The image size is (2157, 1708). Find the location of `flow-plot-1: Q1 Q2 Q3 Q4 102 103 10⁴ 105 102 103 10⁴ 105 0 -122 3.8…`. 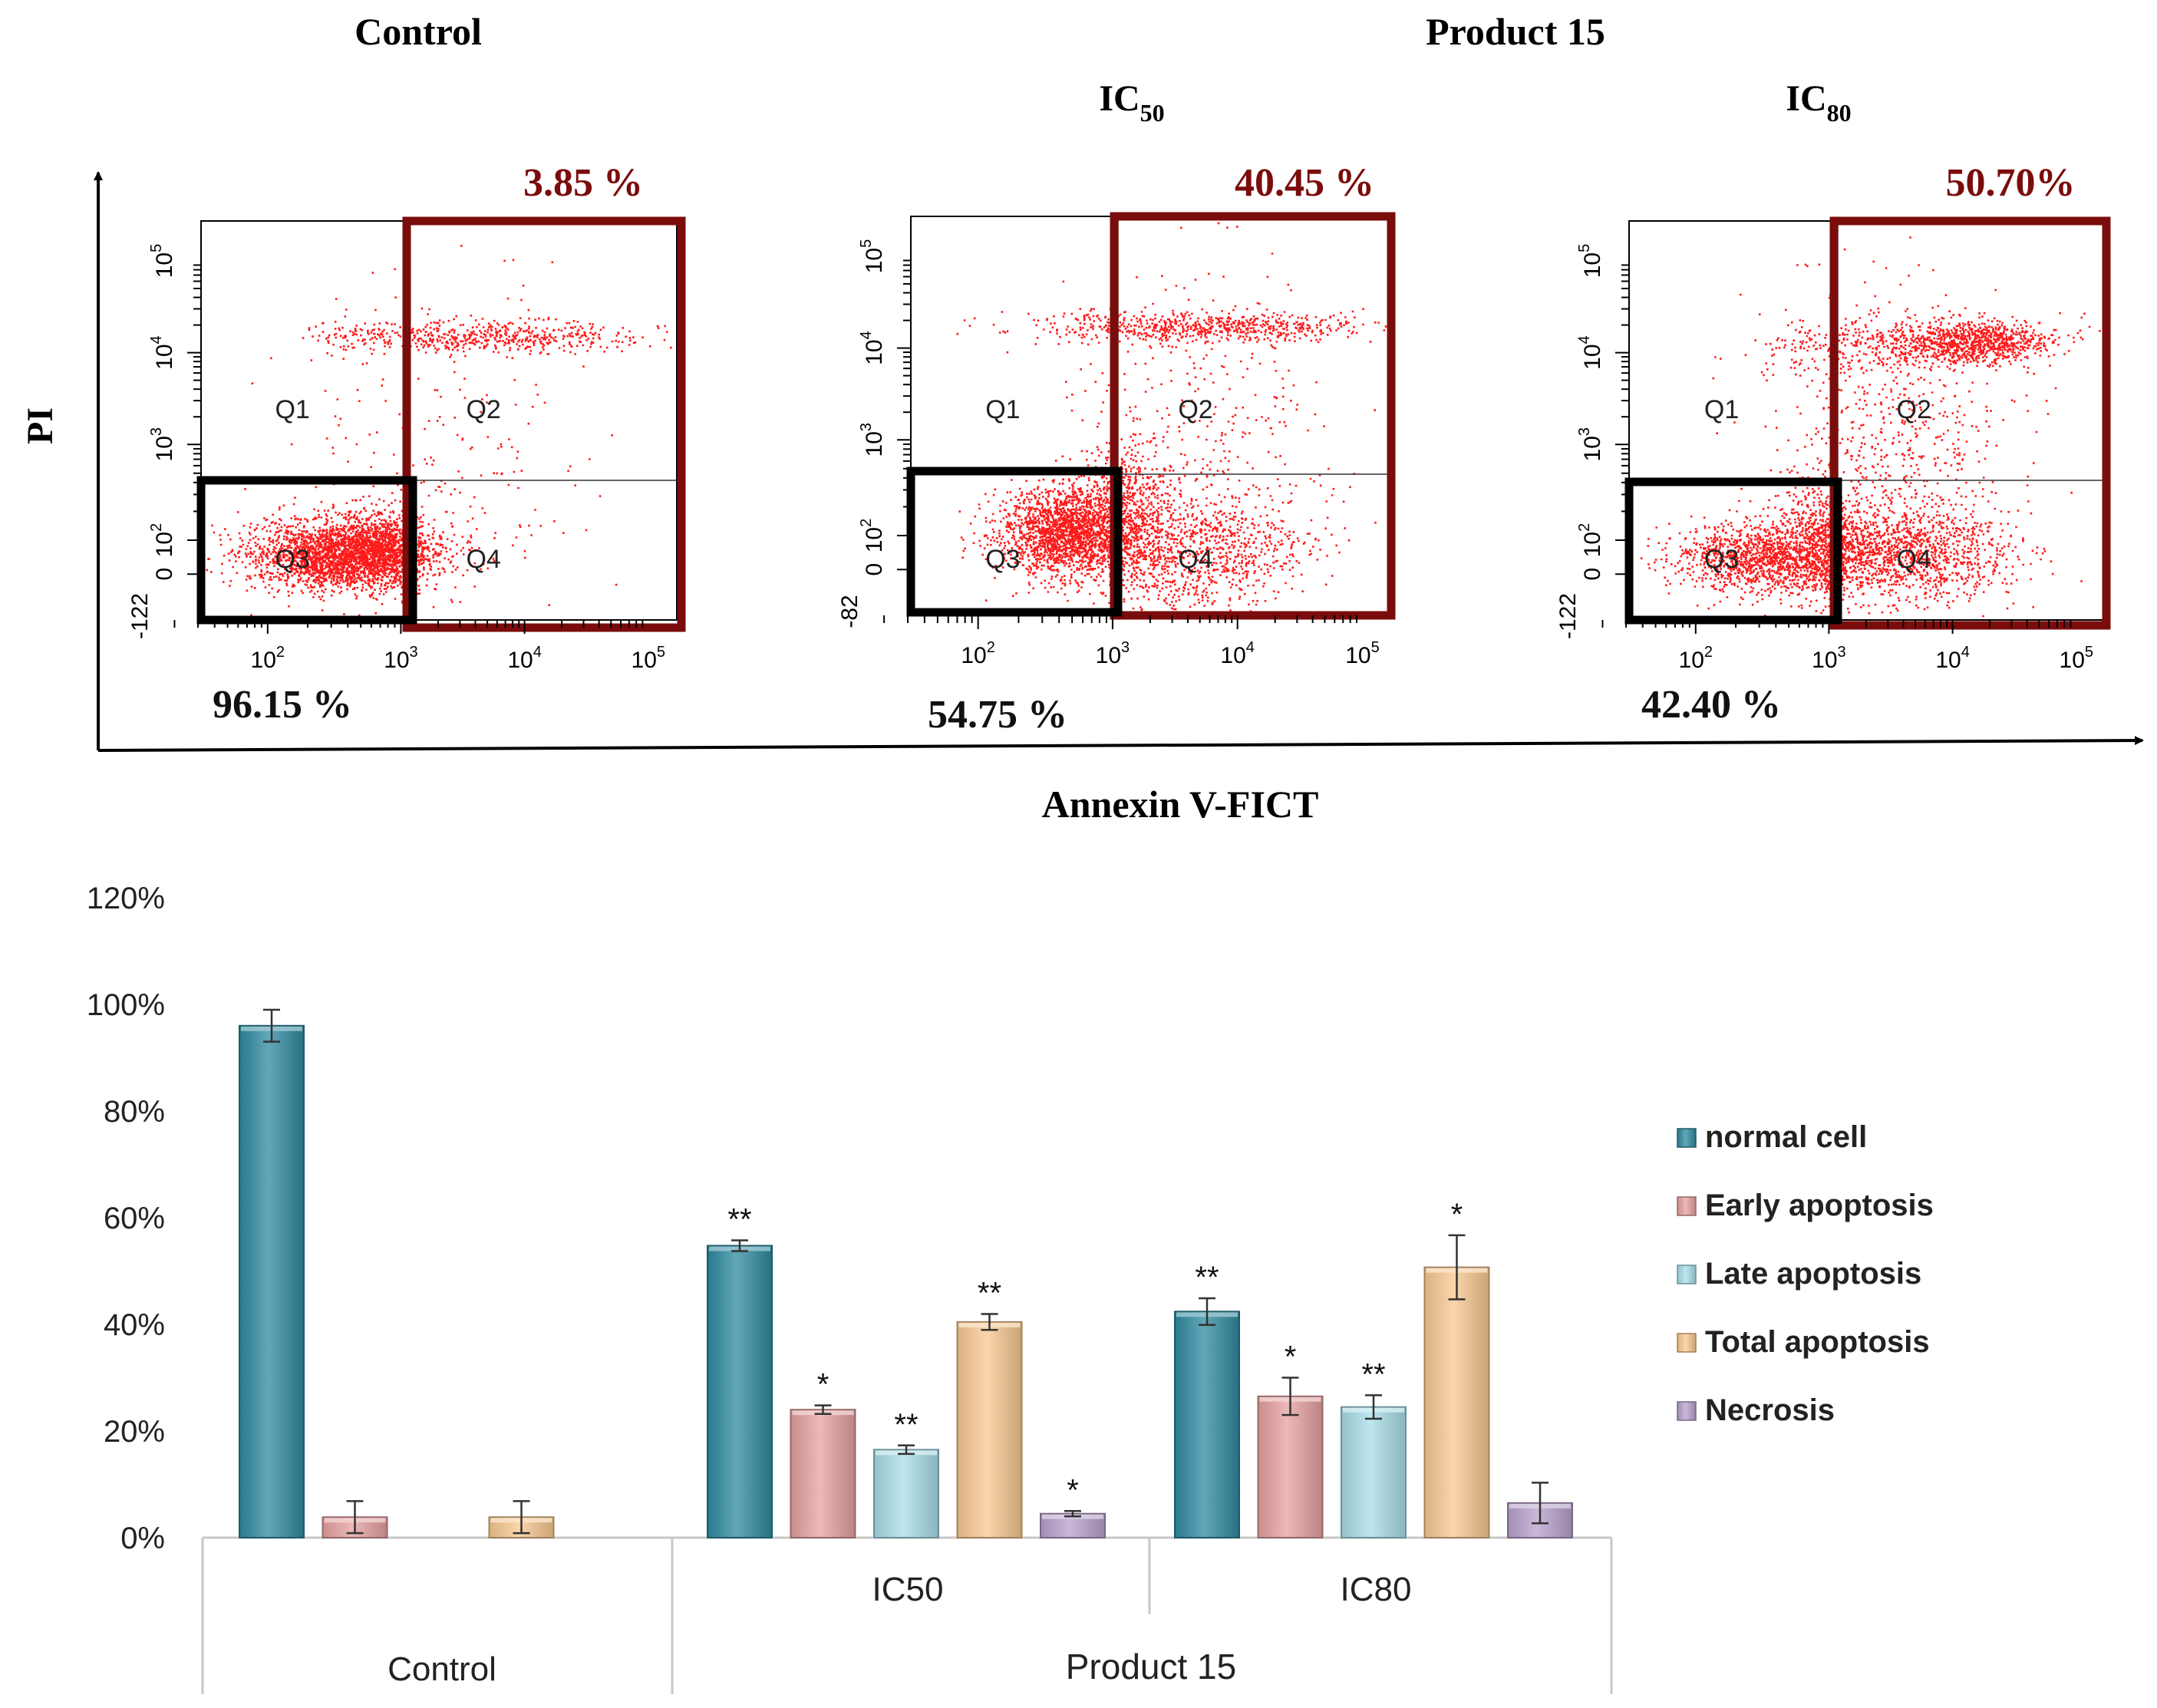

flow-plot-1: Q1 Q2 Q3 Q4 102 103 10⁴ 105 102 103 10⁴ 105 0 -122 3.8… is located at coordinates (406, 444).